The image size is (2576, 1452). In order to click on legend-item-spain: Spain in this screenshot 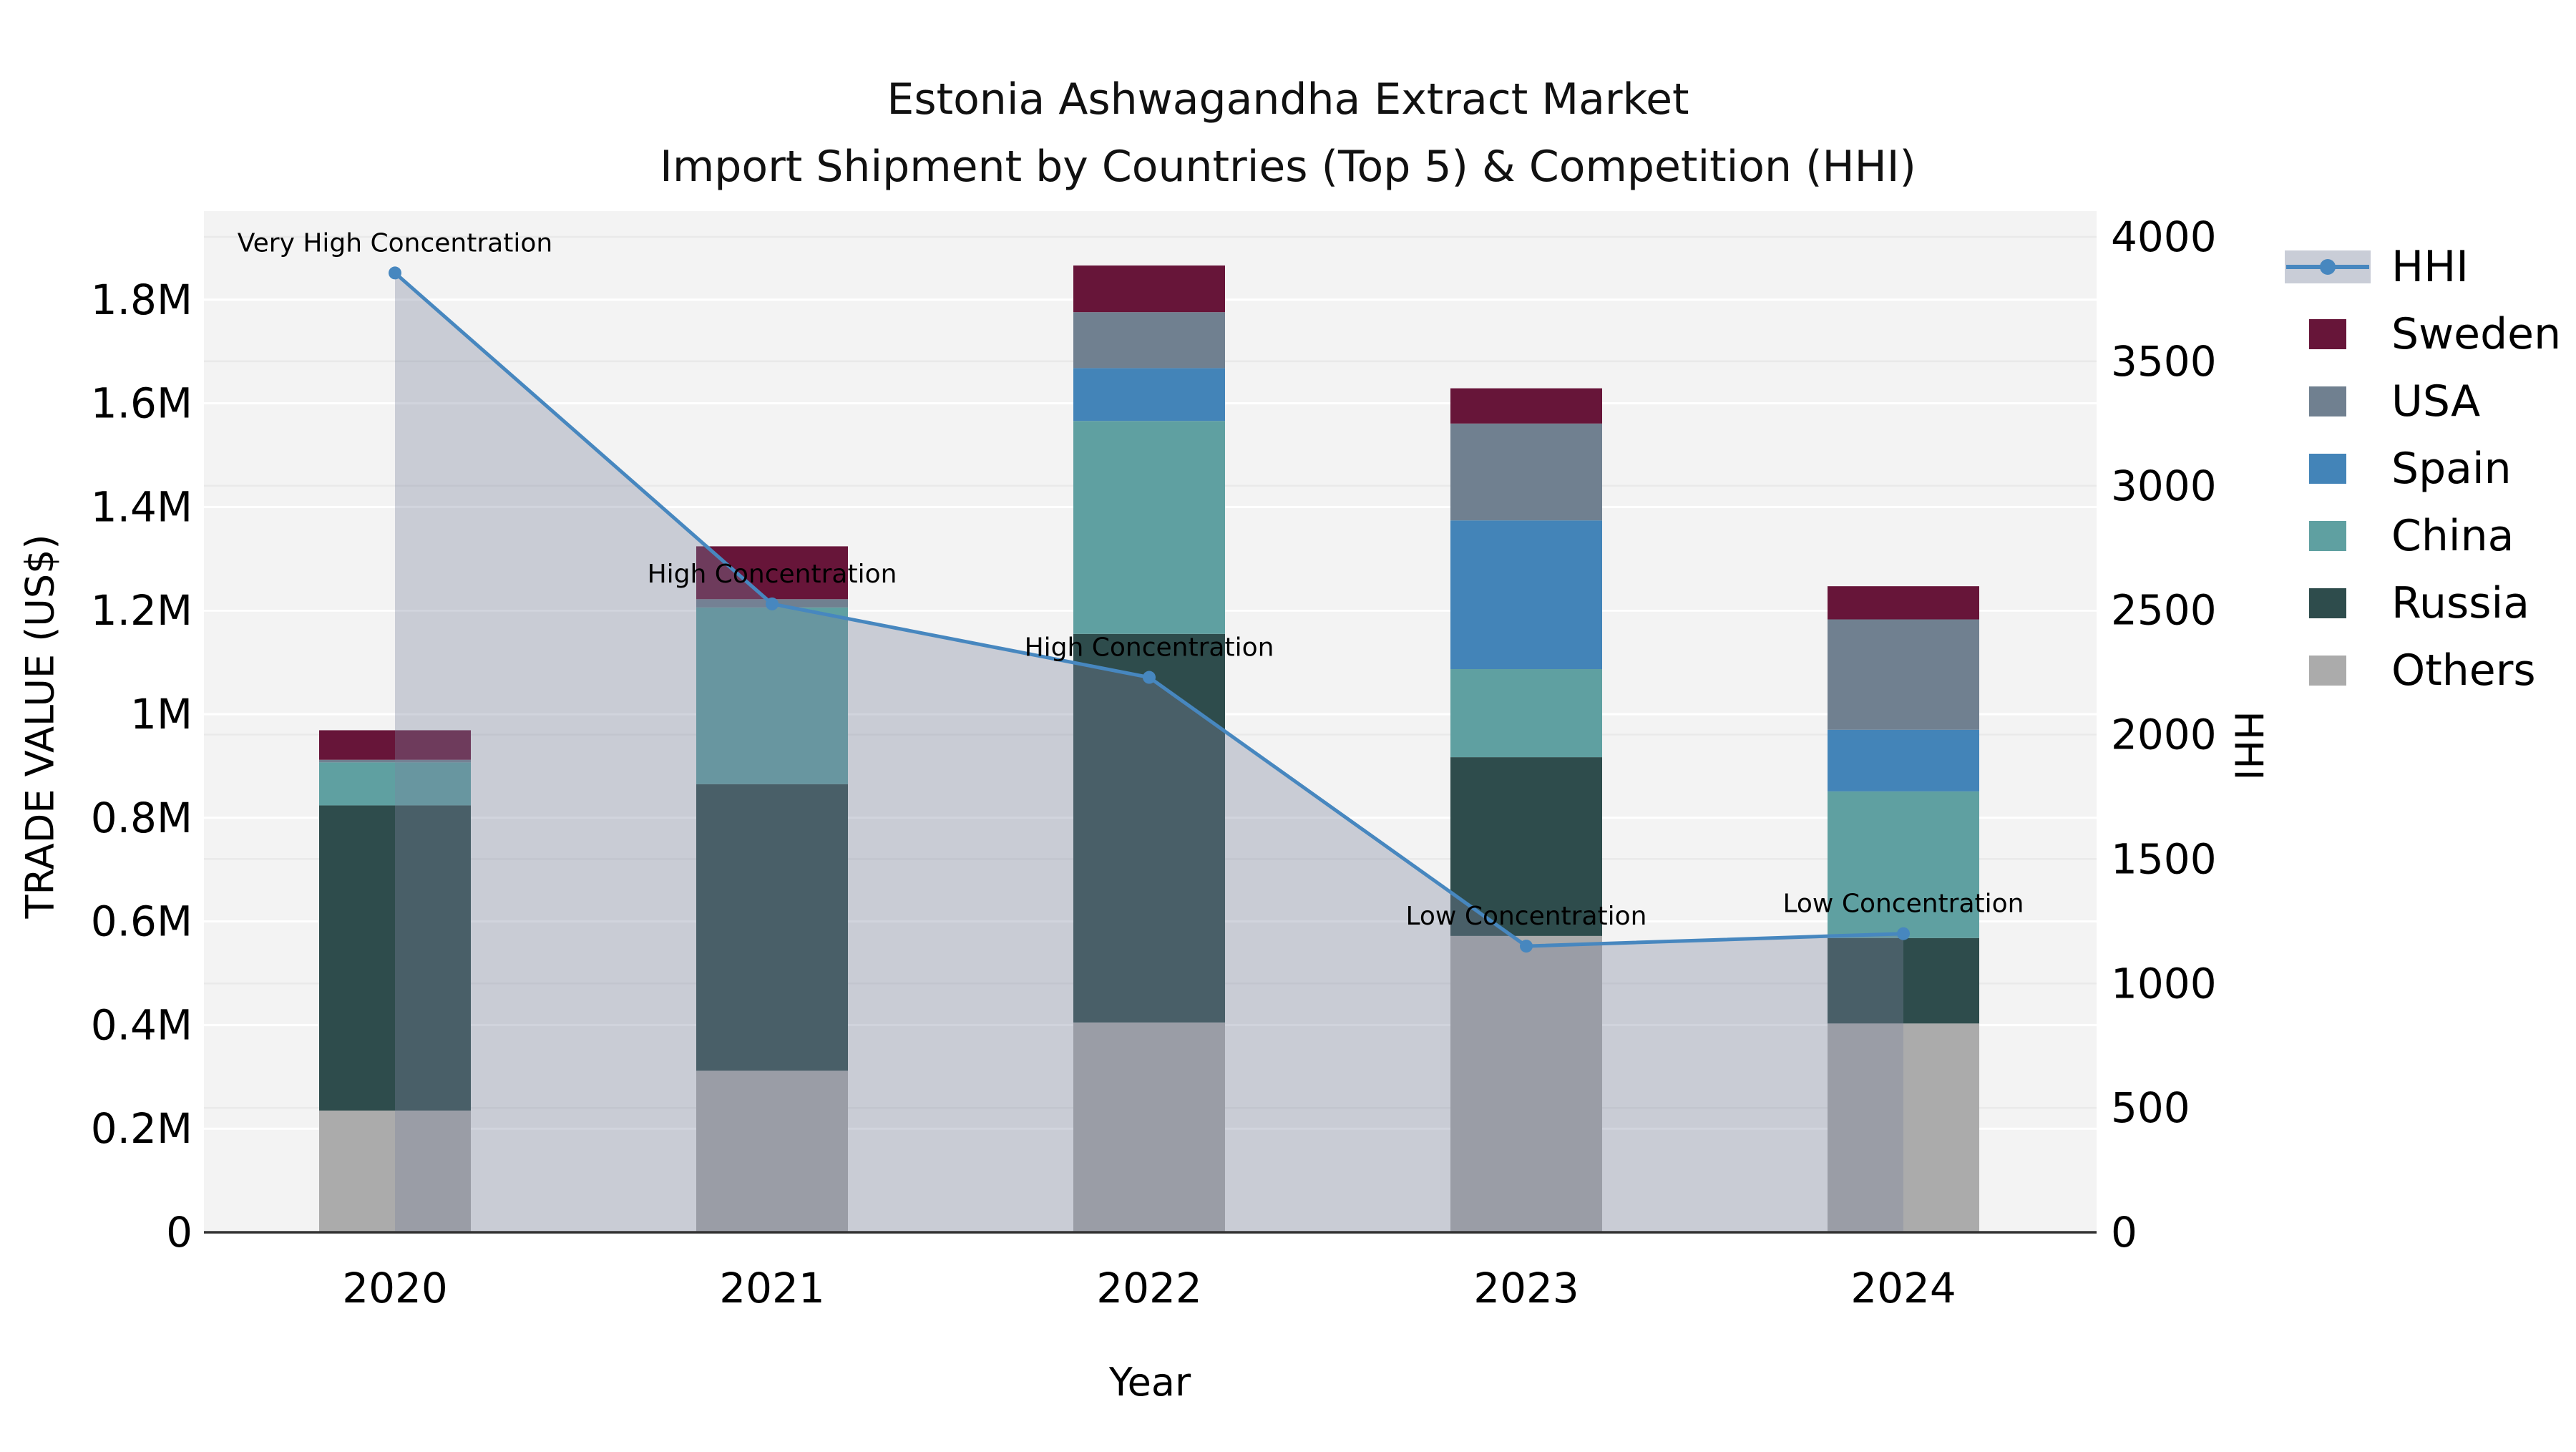, I will do `click(2422, 468)`.